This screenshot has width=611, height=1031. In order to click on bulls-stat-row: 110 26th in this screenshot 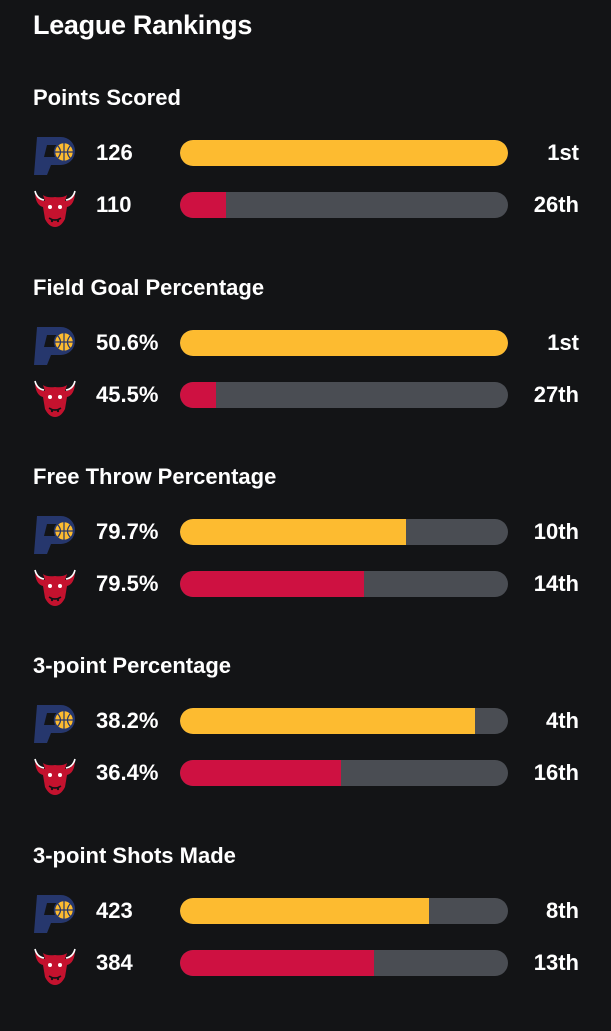, I will do `click(305, 206)`.